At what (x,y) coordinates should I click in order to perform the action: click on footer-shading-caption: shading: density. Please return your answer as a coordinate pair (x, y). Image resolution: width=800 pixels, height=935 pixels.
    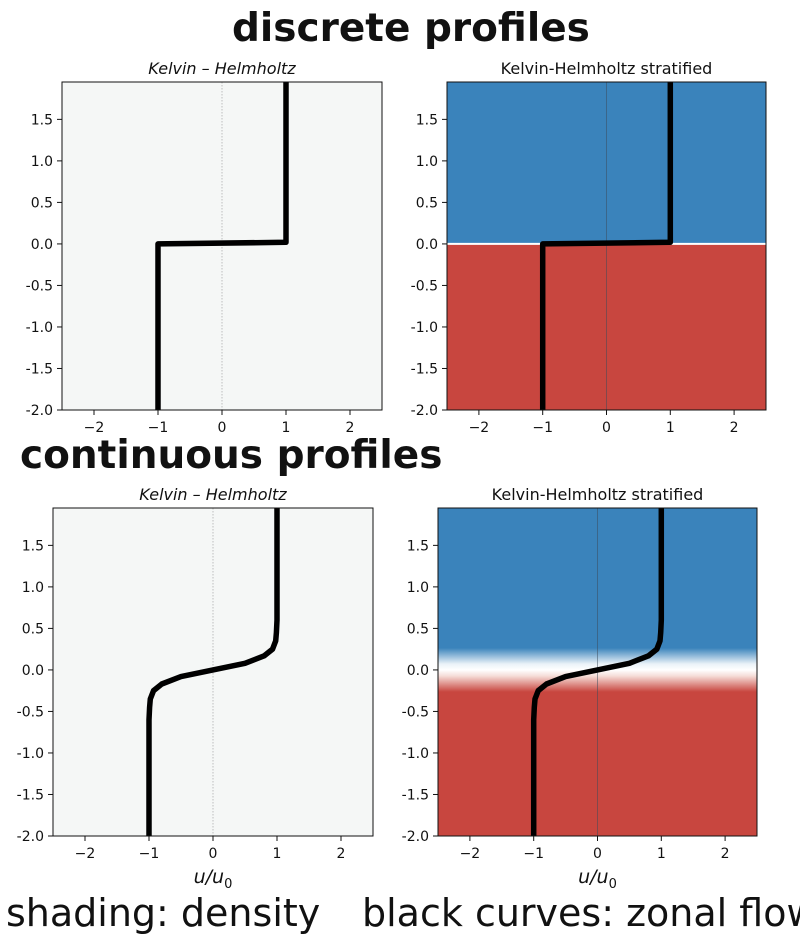
    Looking at the image, I should click on (163, 913).